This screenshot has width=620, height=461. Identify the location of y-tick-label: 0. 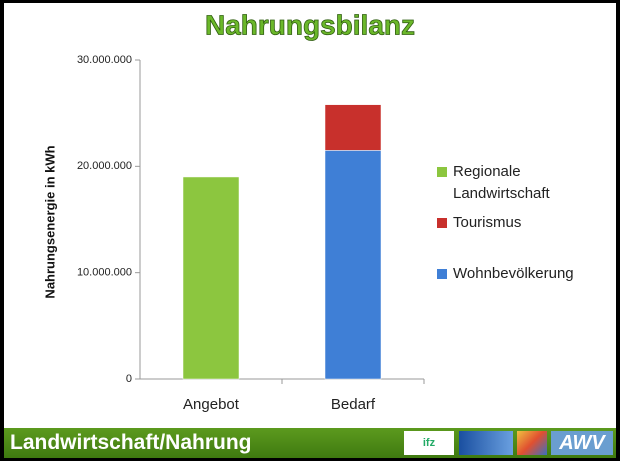
(129, 379).